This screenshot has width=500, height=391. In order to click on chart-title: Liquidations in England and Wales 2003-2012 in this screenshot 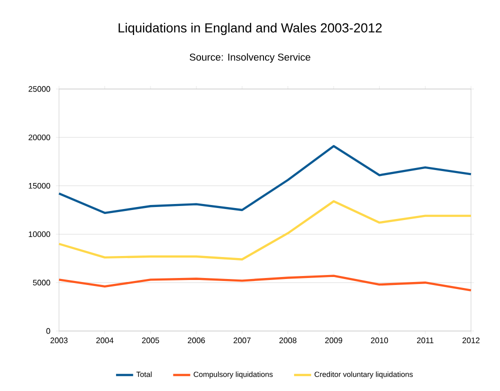, I will do `click(250, 29)`.